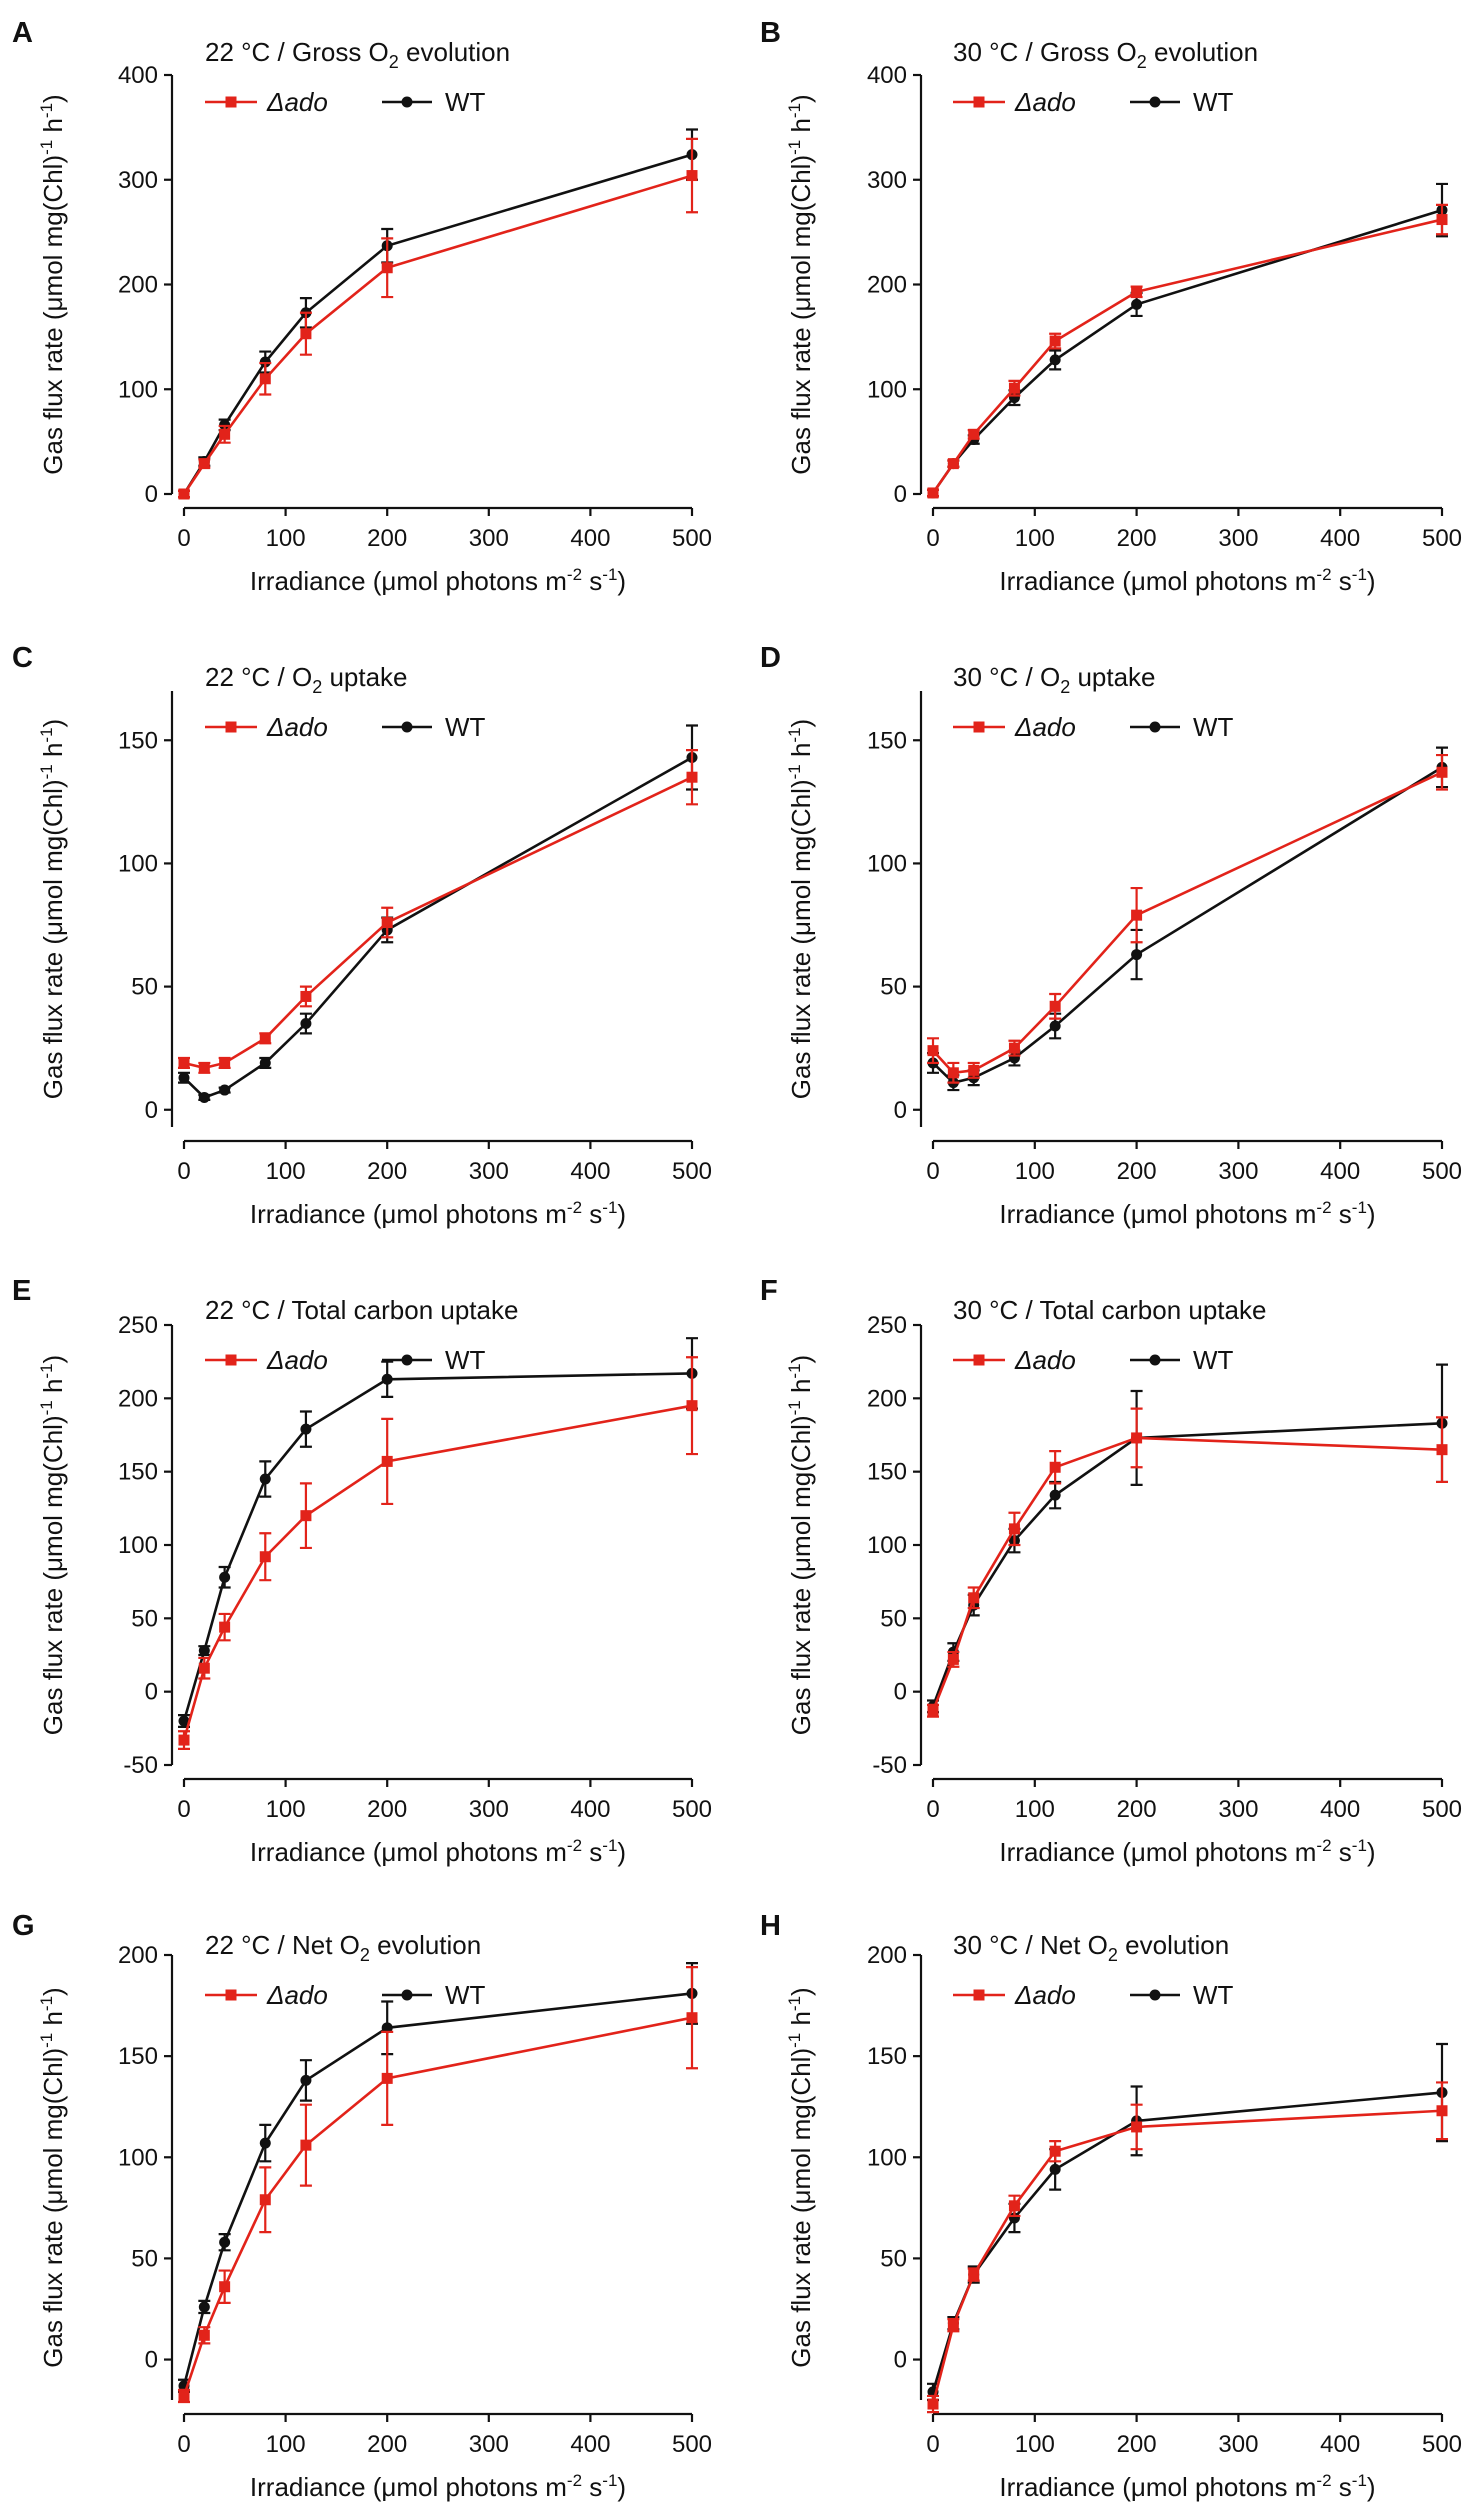 The image size is (1479, 2504). What do you see at coordinates (769, 1291) in the screenshot?
I see `panel-letter: F` at bounding box center [769, 1291].